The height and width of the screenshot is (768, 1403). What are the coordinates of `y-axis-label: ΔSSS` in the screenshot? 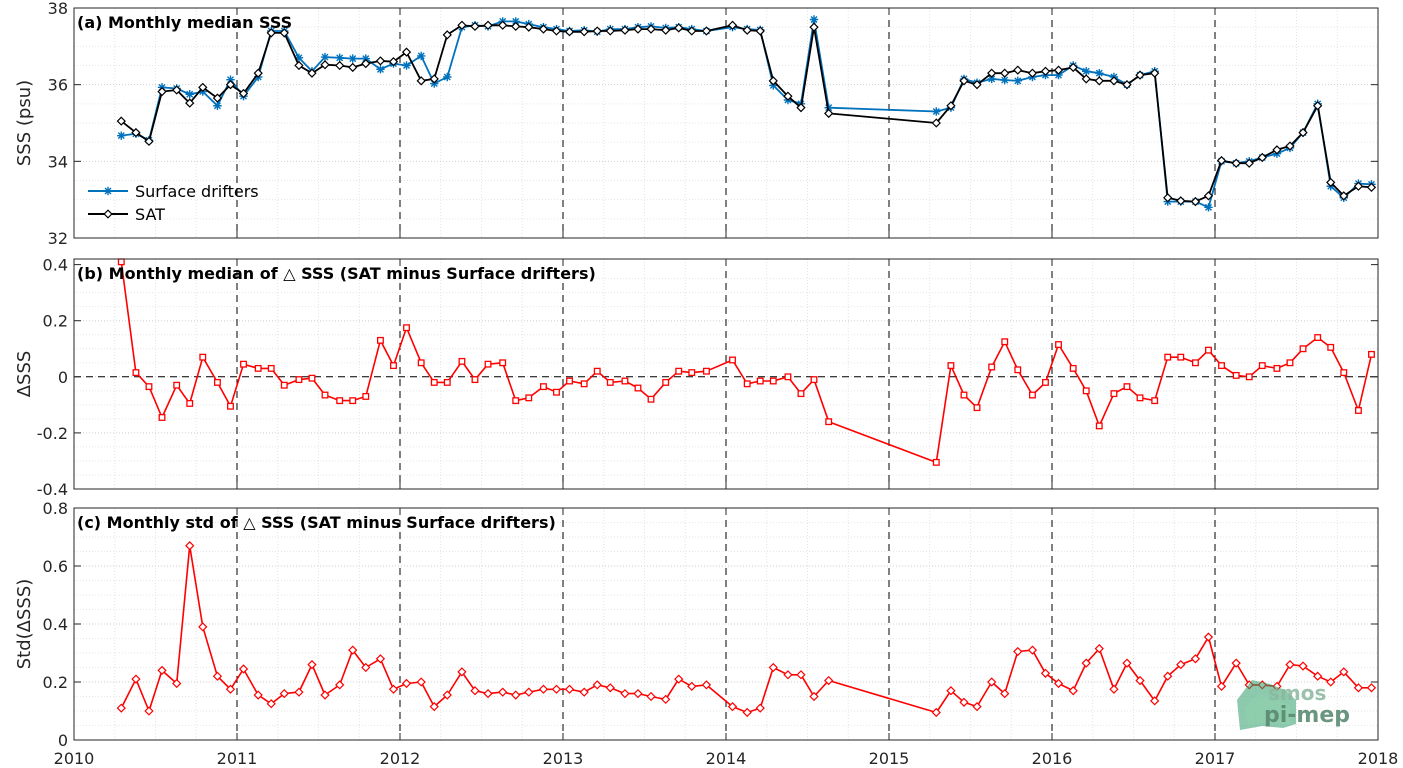 It's located at (24, 374).